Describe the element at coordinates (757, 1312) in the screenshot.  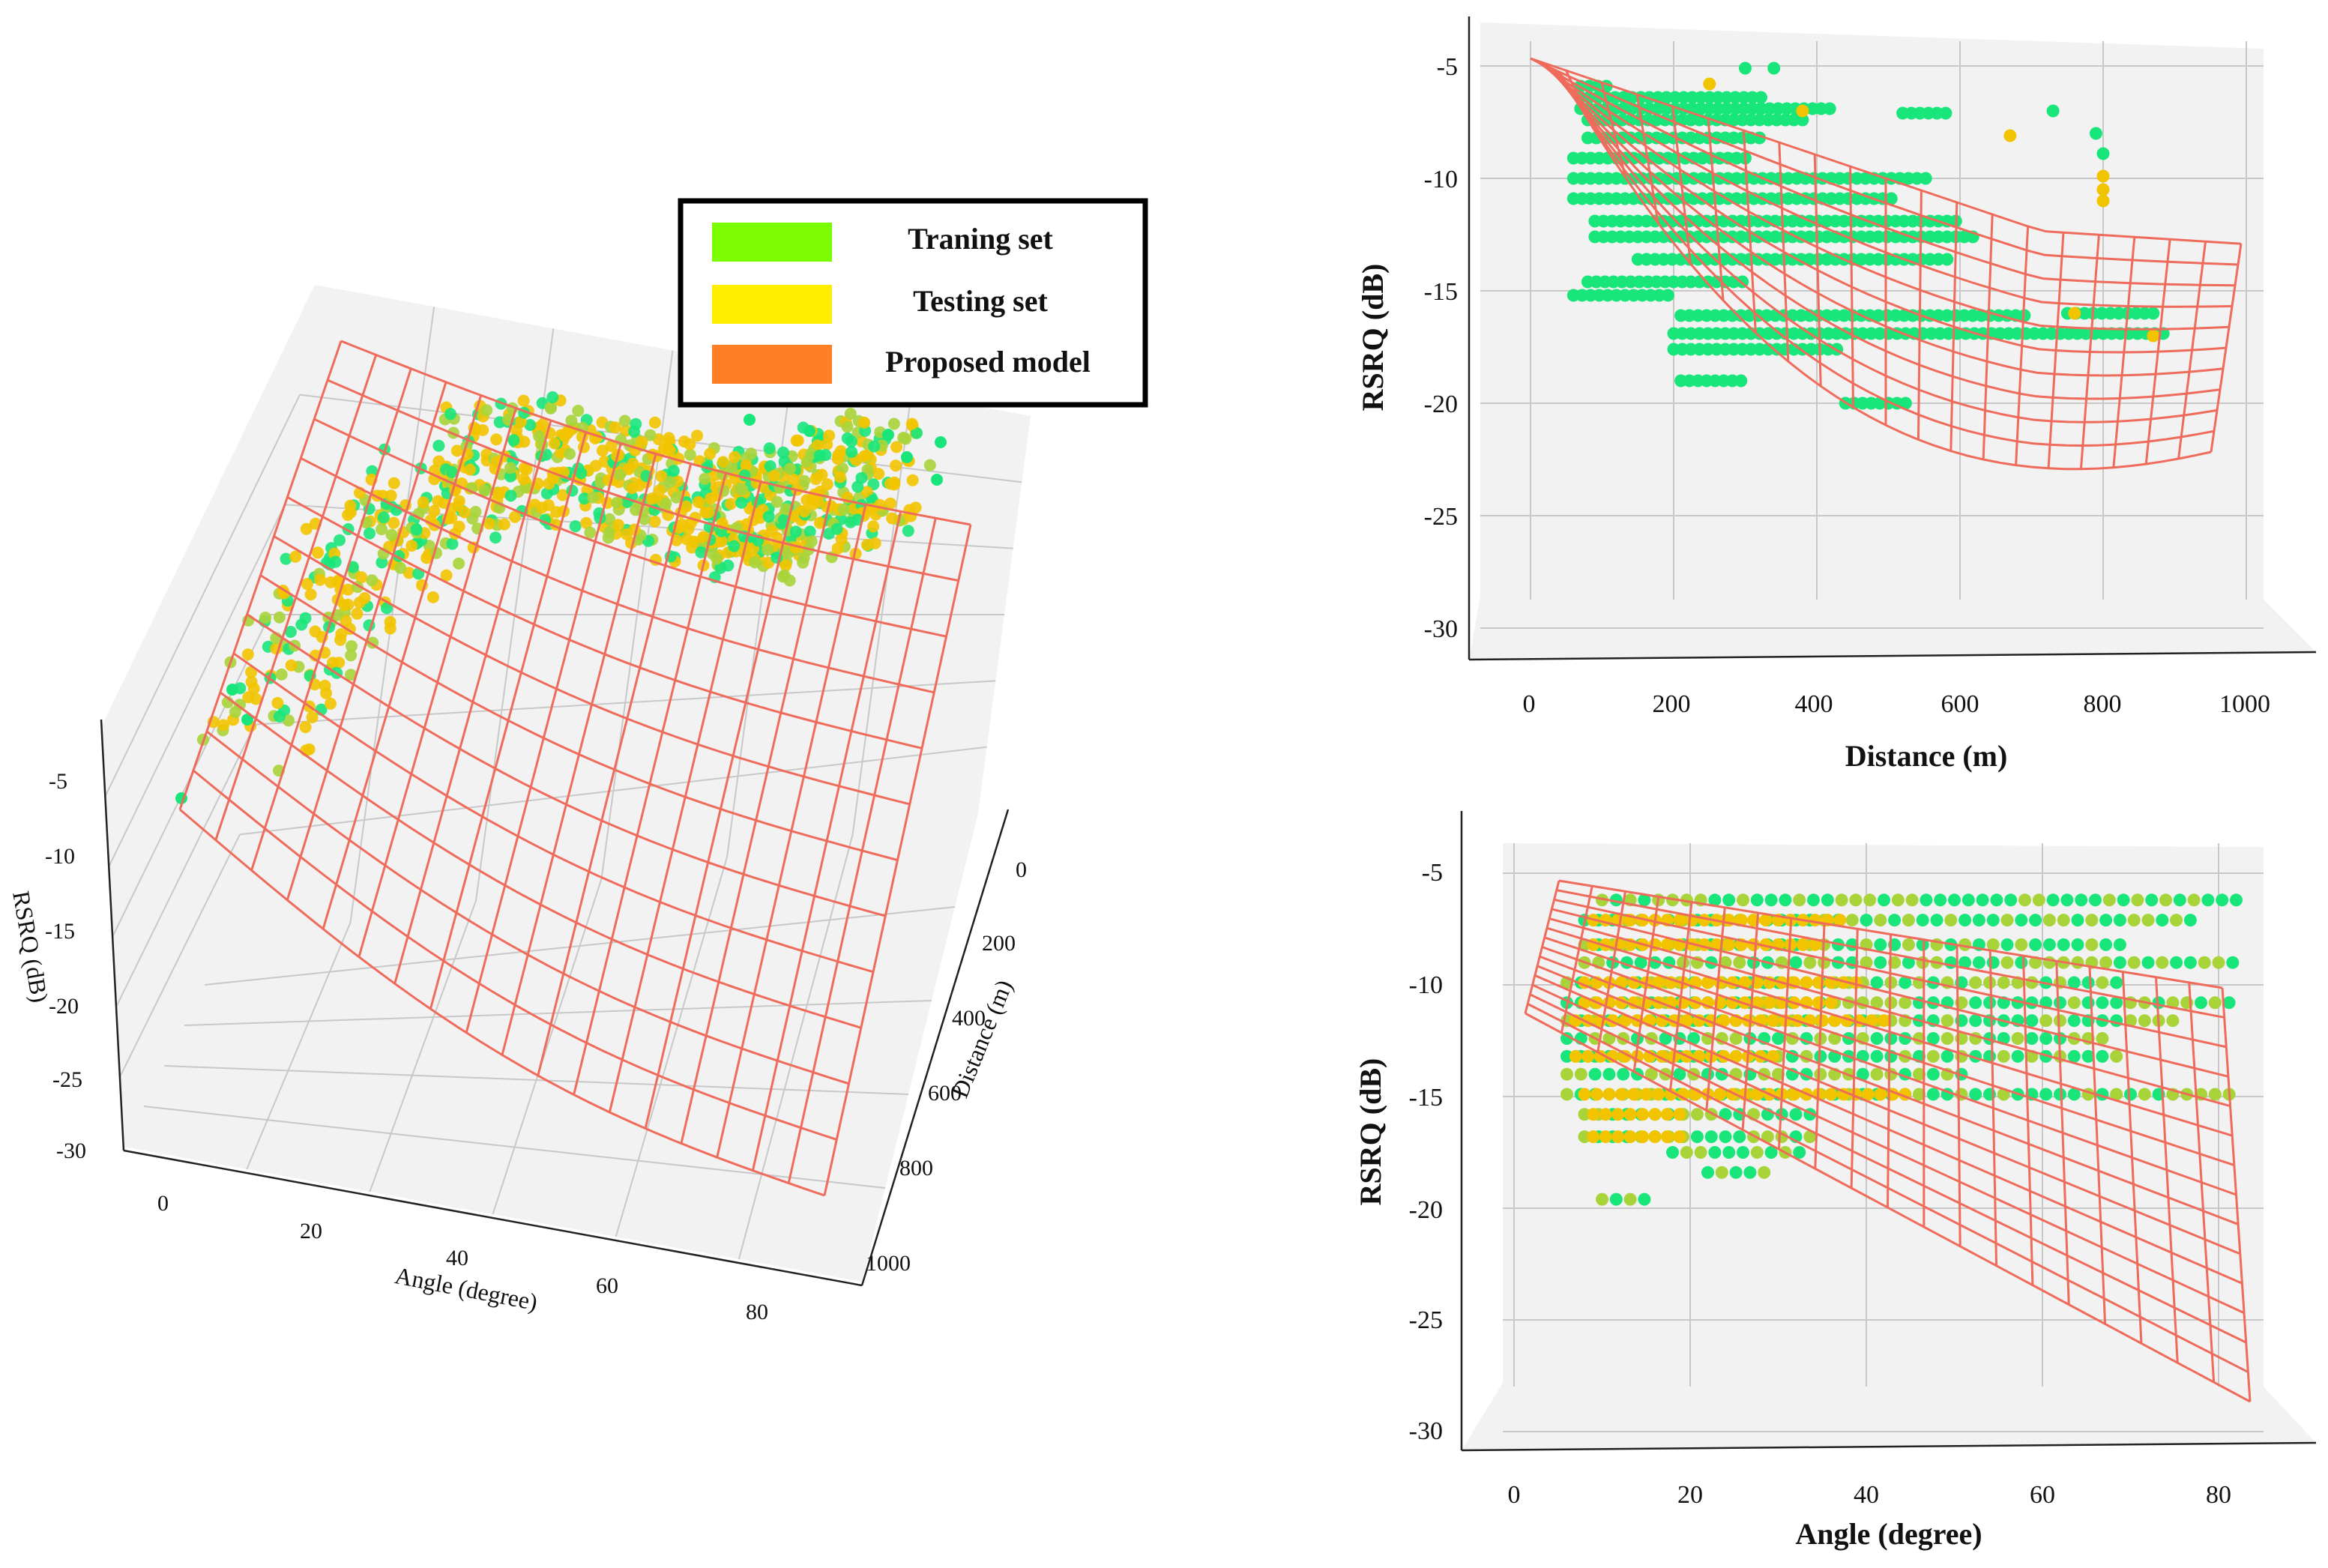
I see `tick-x-3d-4: 80` at that location.